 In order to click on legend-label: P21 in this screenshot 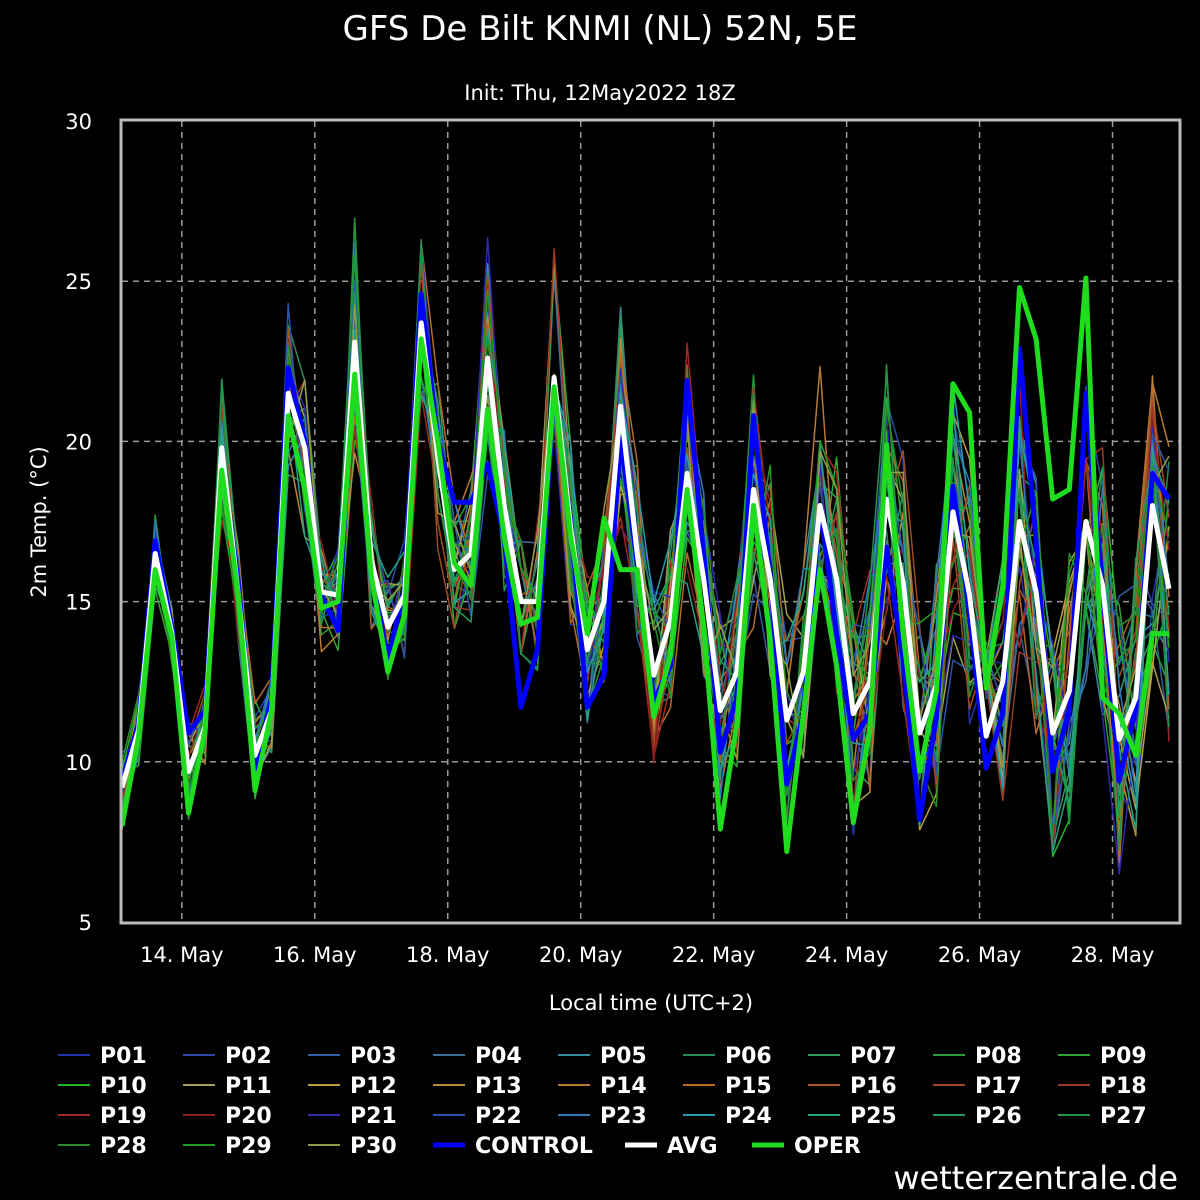, I will do `click(373, 1116)`.